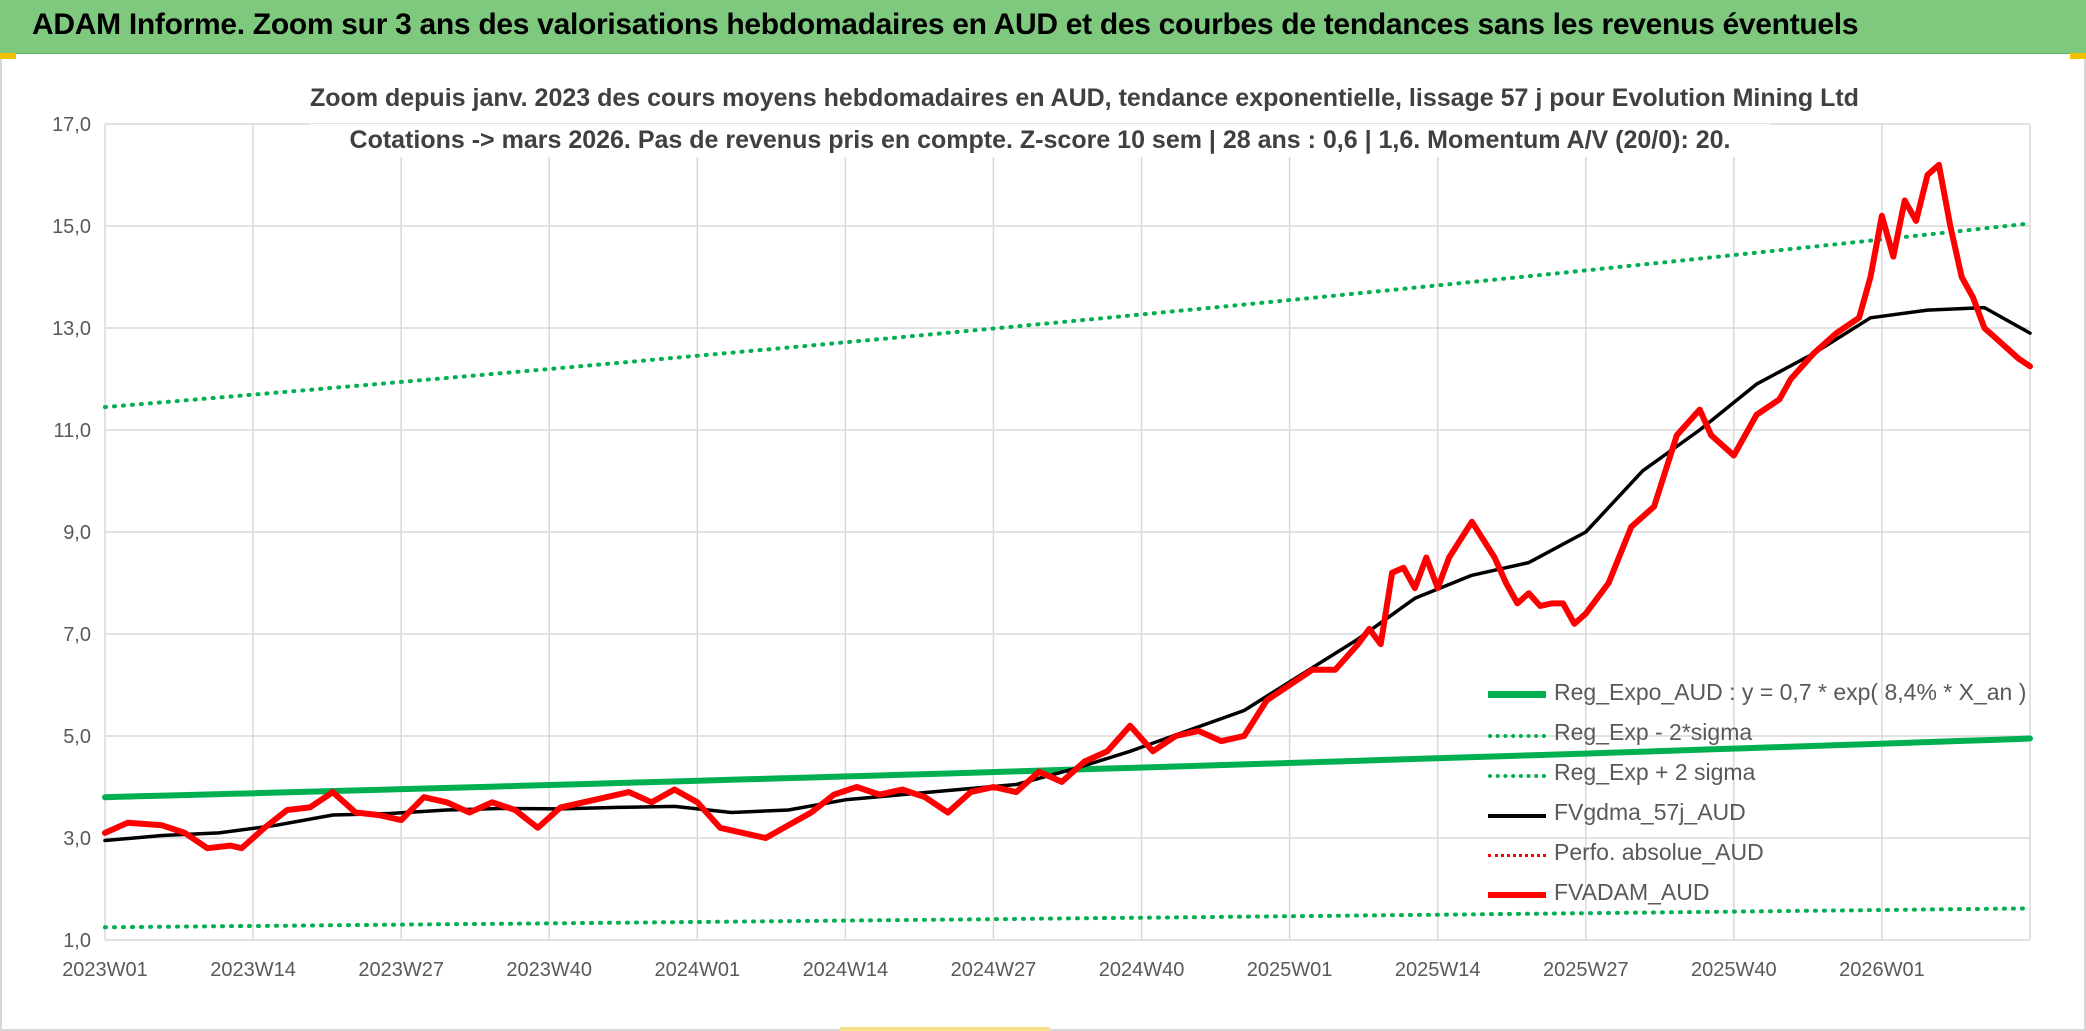  I want to click on legend-swatch-reg-plus, so click(1517, 776).